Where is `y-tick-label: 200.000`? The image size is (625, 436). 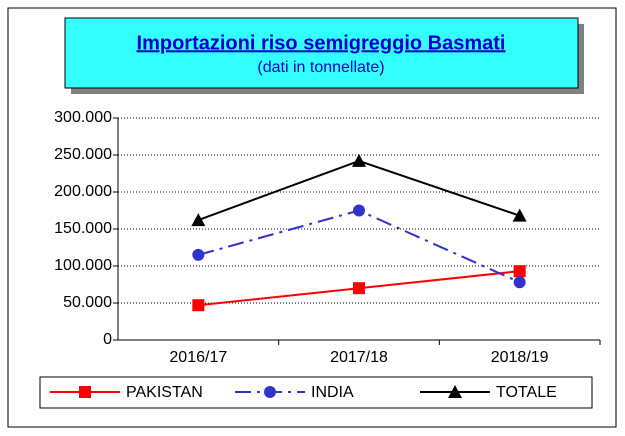 y-tick-label: 200.000 is located at coordinates (83, 191).